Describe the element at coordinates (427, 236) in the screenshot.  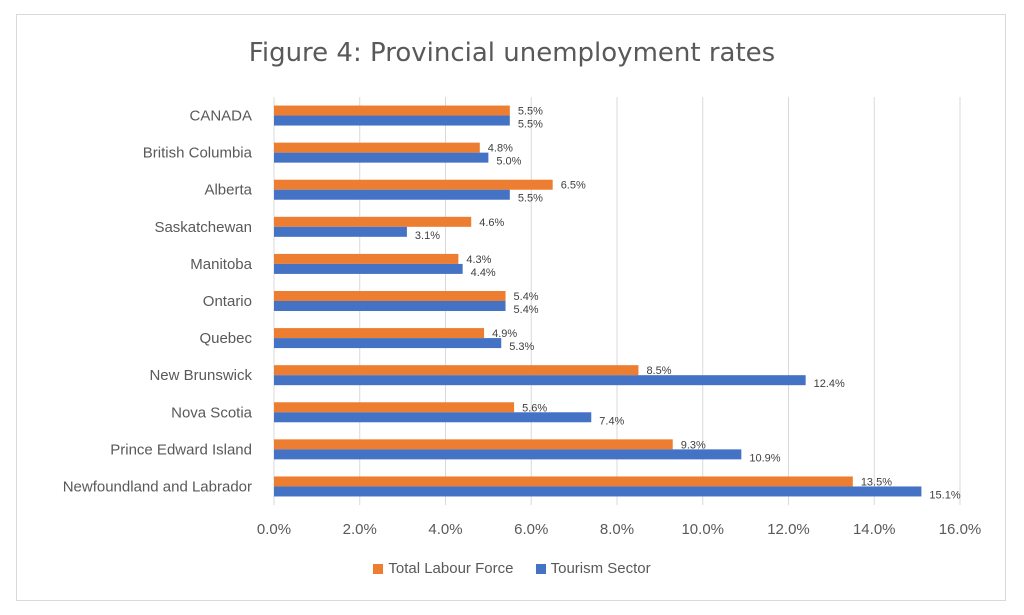
I see `data-label: 3.1%` at that location.